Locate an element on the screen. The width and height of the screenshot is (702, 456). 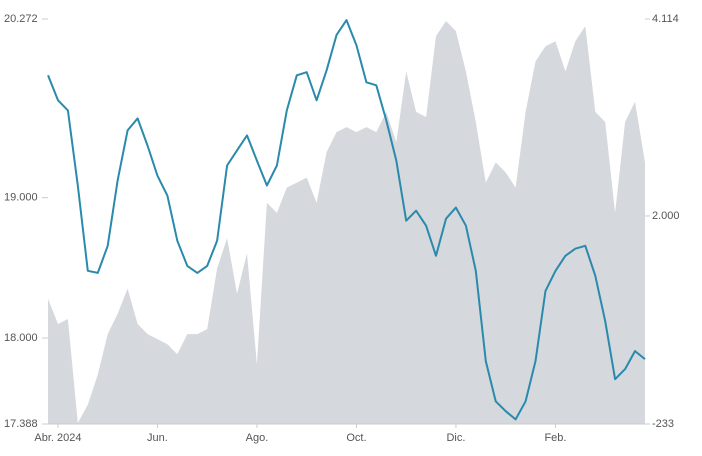
x-tick-label: Abr. 2024 is located at coordinates (57, 438).